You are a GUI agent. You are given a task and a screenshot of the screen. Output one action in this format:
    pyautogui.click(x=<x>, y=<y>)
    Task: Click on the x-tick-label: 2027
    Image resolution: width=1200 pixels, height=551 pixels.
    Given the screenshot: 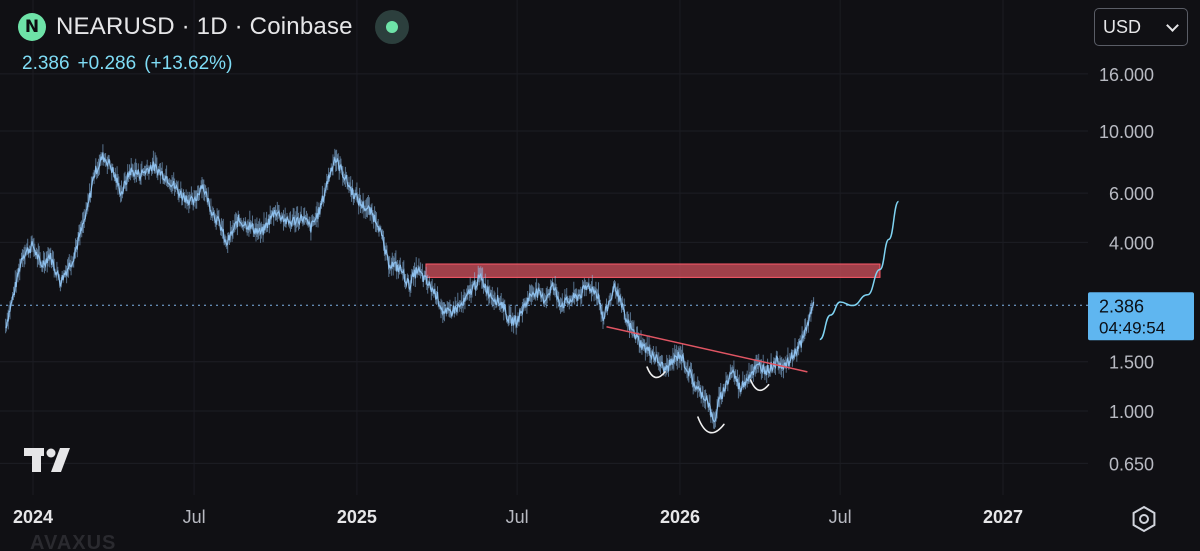 What is the action you would take?
    pyautogui.click(x=1003, y=517)
    